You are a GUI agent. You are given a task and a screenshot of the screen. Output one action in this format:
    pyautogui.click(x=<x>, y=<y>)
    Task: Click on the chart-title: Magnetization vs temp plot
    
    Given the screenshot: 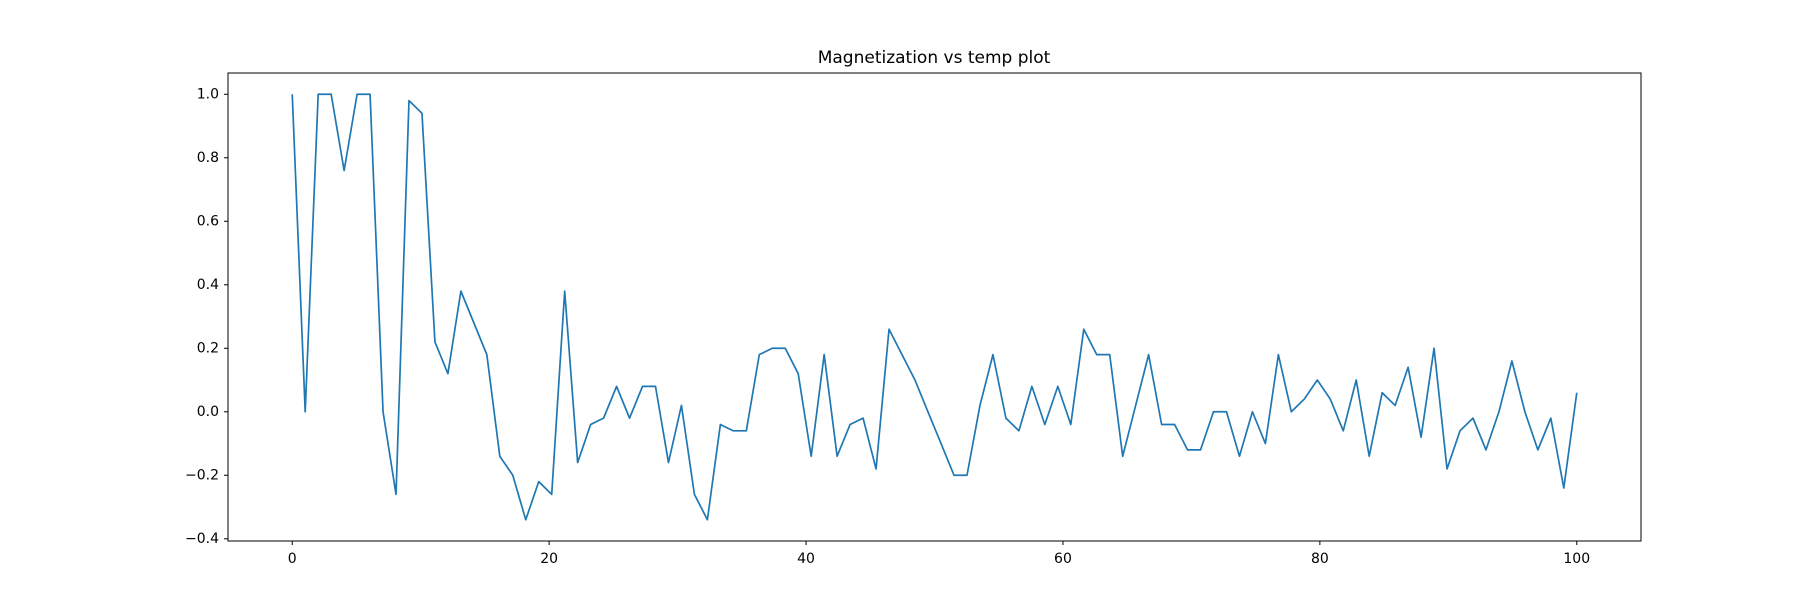 What is the action you would take?
    pyautogui.click(x=934, y=58)
    